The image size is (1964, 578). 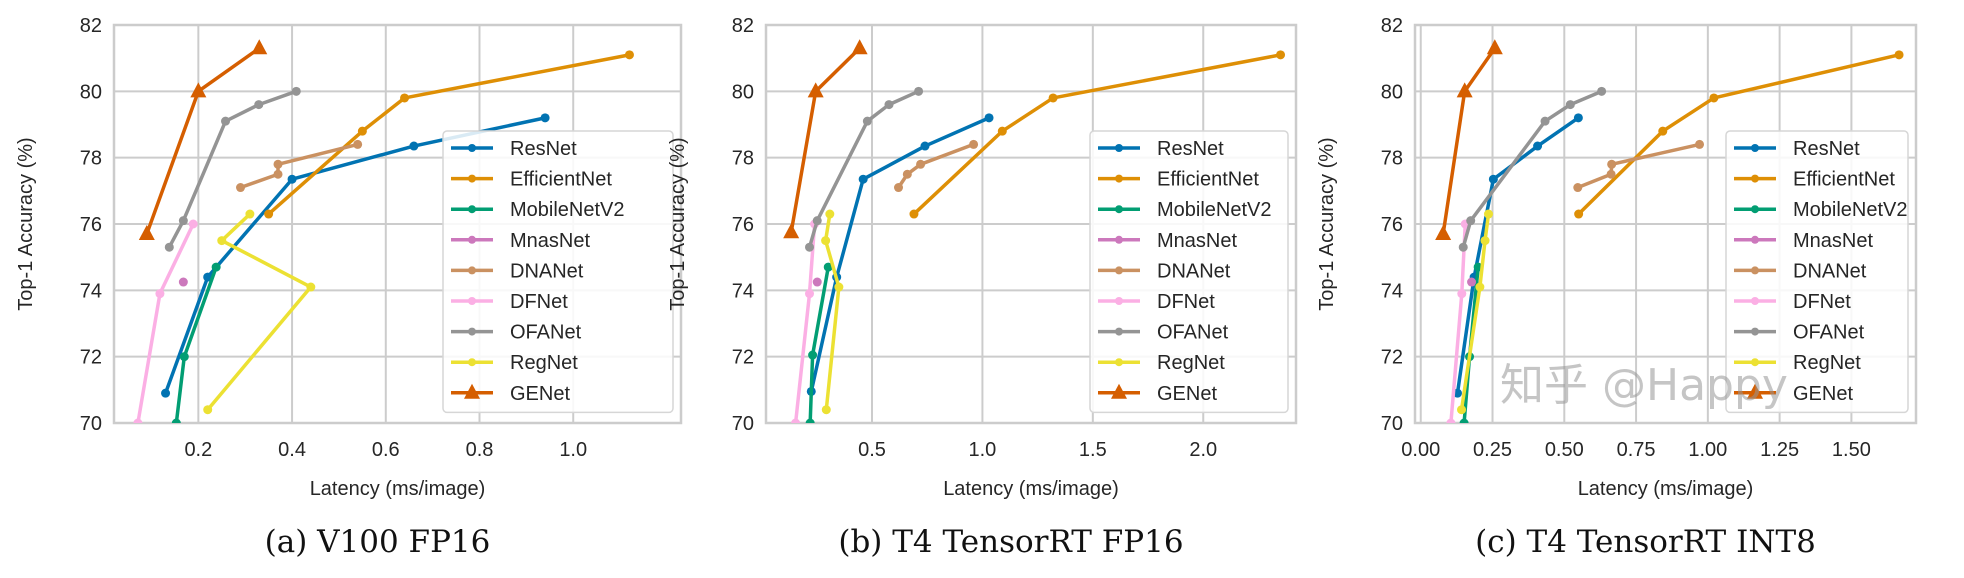 What do you see at coordinates (1420, 450) in the screenshot?
I see `x-tick-label: 0.00` at bounding box center [1420, 450].